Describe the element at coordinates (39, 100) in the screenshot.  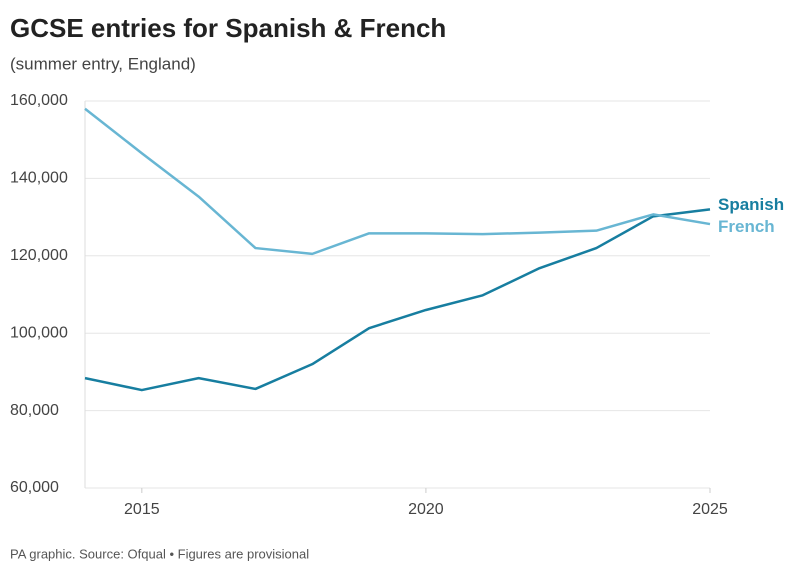
I see `y-tick-label: 160,000` at that location.